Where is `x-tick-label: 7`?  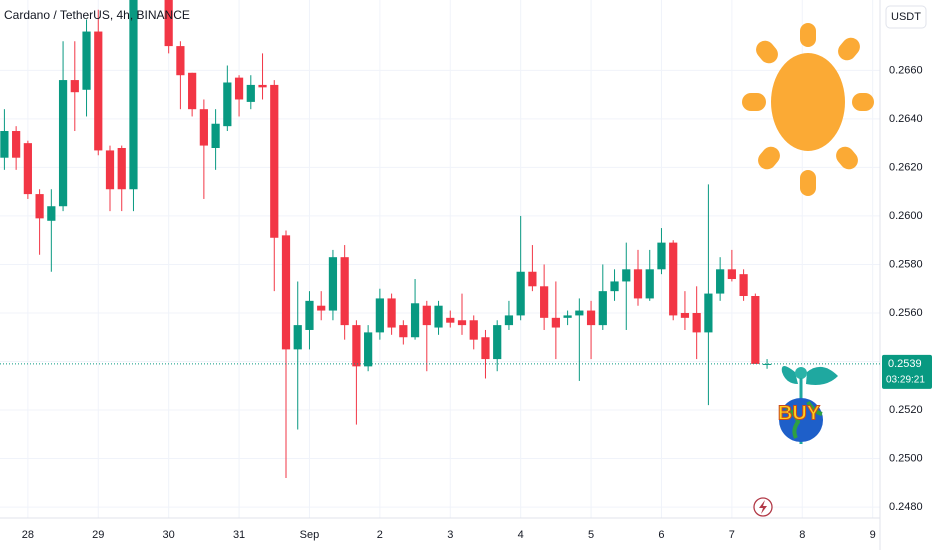
x-tick-label: 7 is located at coordinates (732, 535).